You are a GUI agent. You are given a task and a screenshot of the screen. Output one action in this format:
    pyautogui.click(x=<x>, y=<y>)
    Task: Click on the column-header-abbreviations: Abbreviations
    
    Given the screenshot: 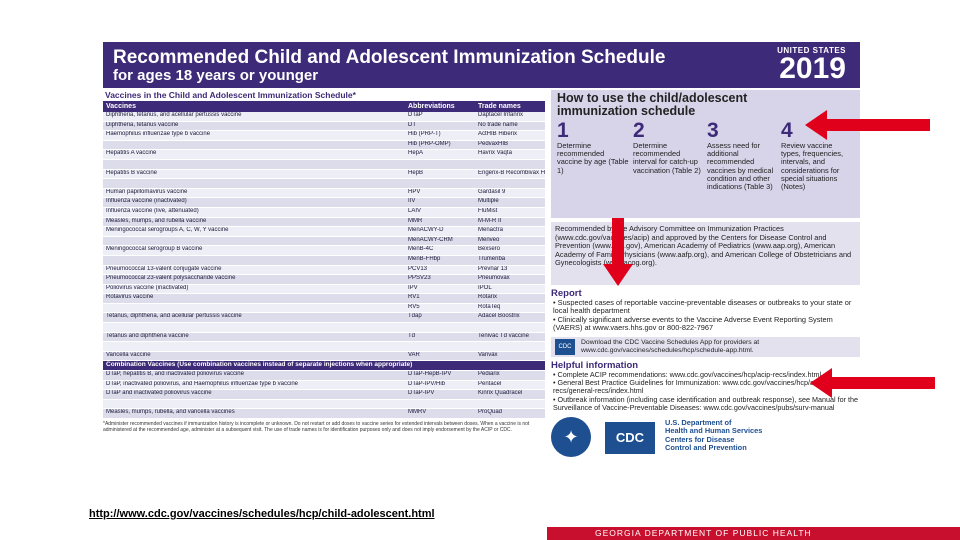 What is the action you would take?
    pyautogui.click(x=440, y=106)
    